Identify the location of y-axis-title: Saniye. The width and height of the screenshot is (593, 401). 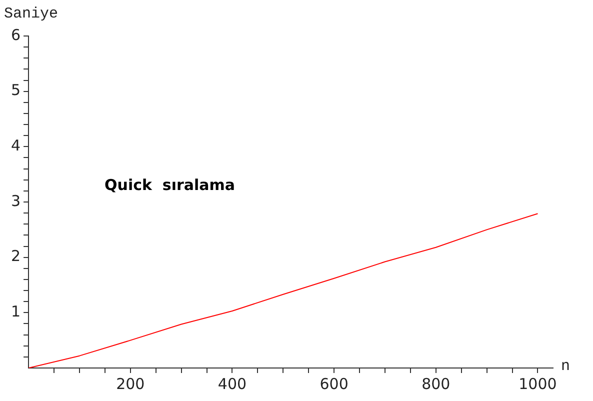
(31, 13).